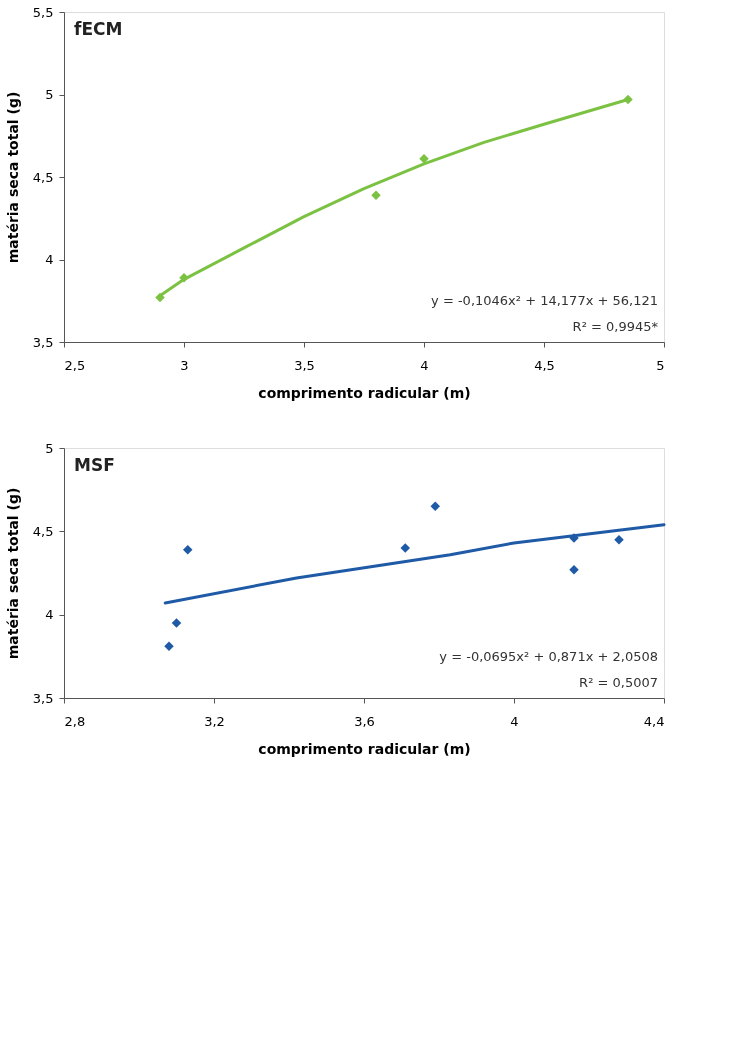 The height and width of the screenshot is (1063, 736). What do you see at coordinates (75, 721) in the screenshot?
I see `x-tick-label: 2,8` at bounding box center [75, 721].